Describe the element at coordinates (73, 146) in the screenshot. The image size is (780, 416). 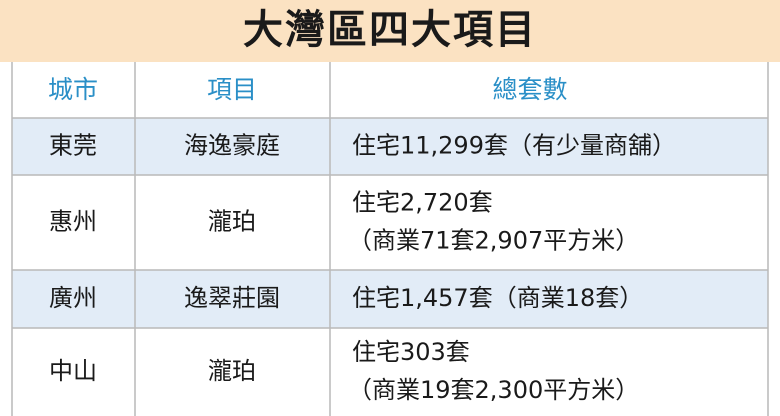
I see `city-cell: 東莞` at that location.